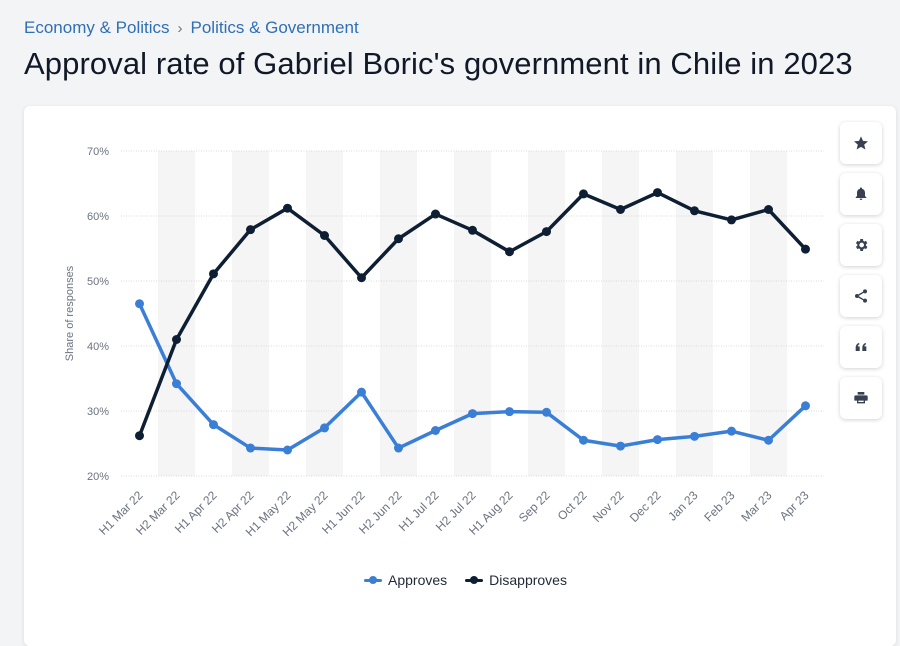  Describe the element at coordinates (98, 282) in the screenshot. I see `y-tick-label: 50%` at that location.